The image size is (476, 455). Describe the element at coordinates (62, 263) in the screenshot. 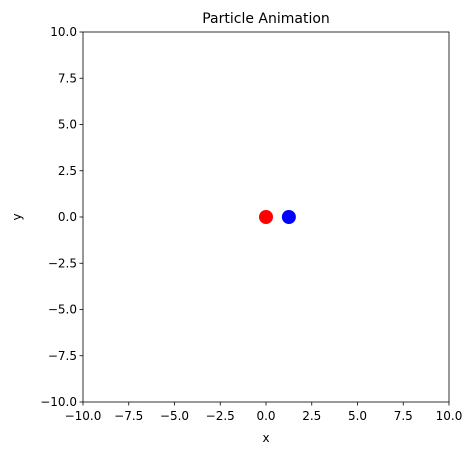

I see `y-tick-label: −2.5` at that location.